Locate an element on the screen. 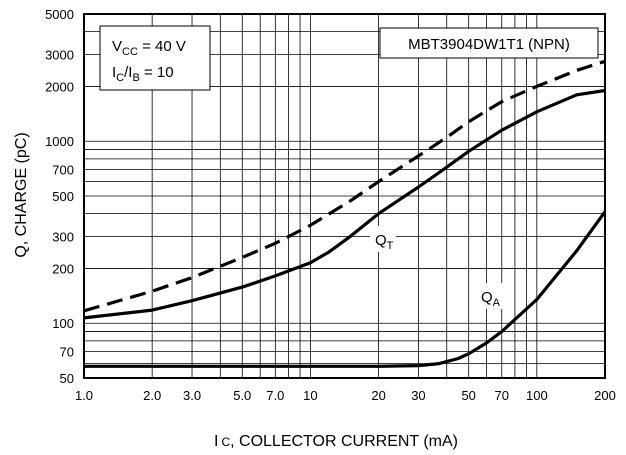 This screenshot has height=455, width=626. x-tick-label: 1.0 is located at coordinates (84, 395).